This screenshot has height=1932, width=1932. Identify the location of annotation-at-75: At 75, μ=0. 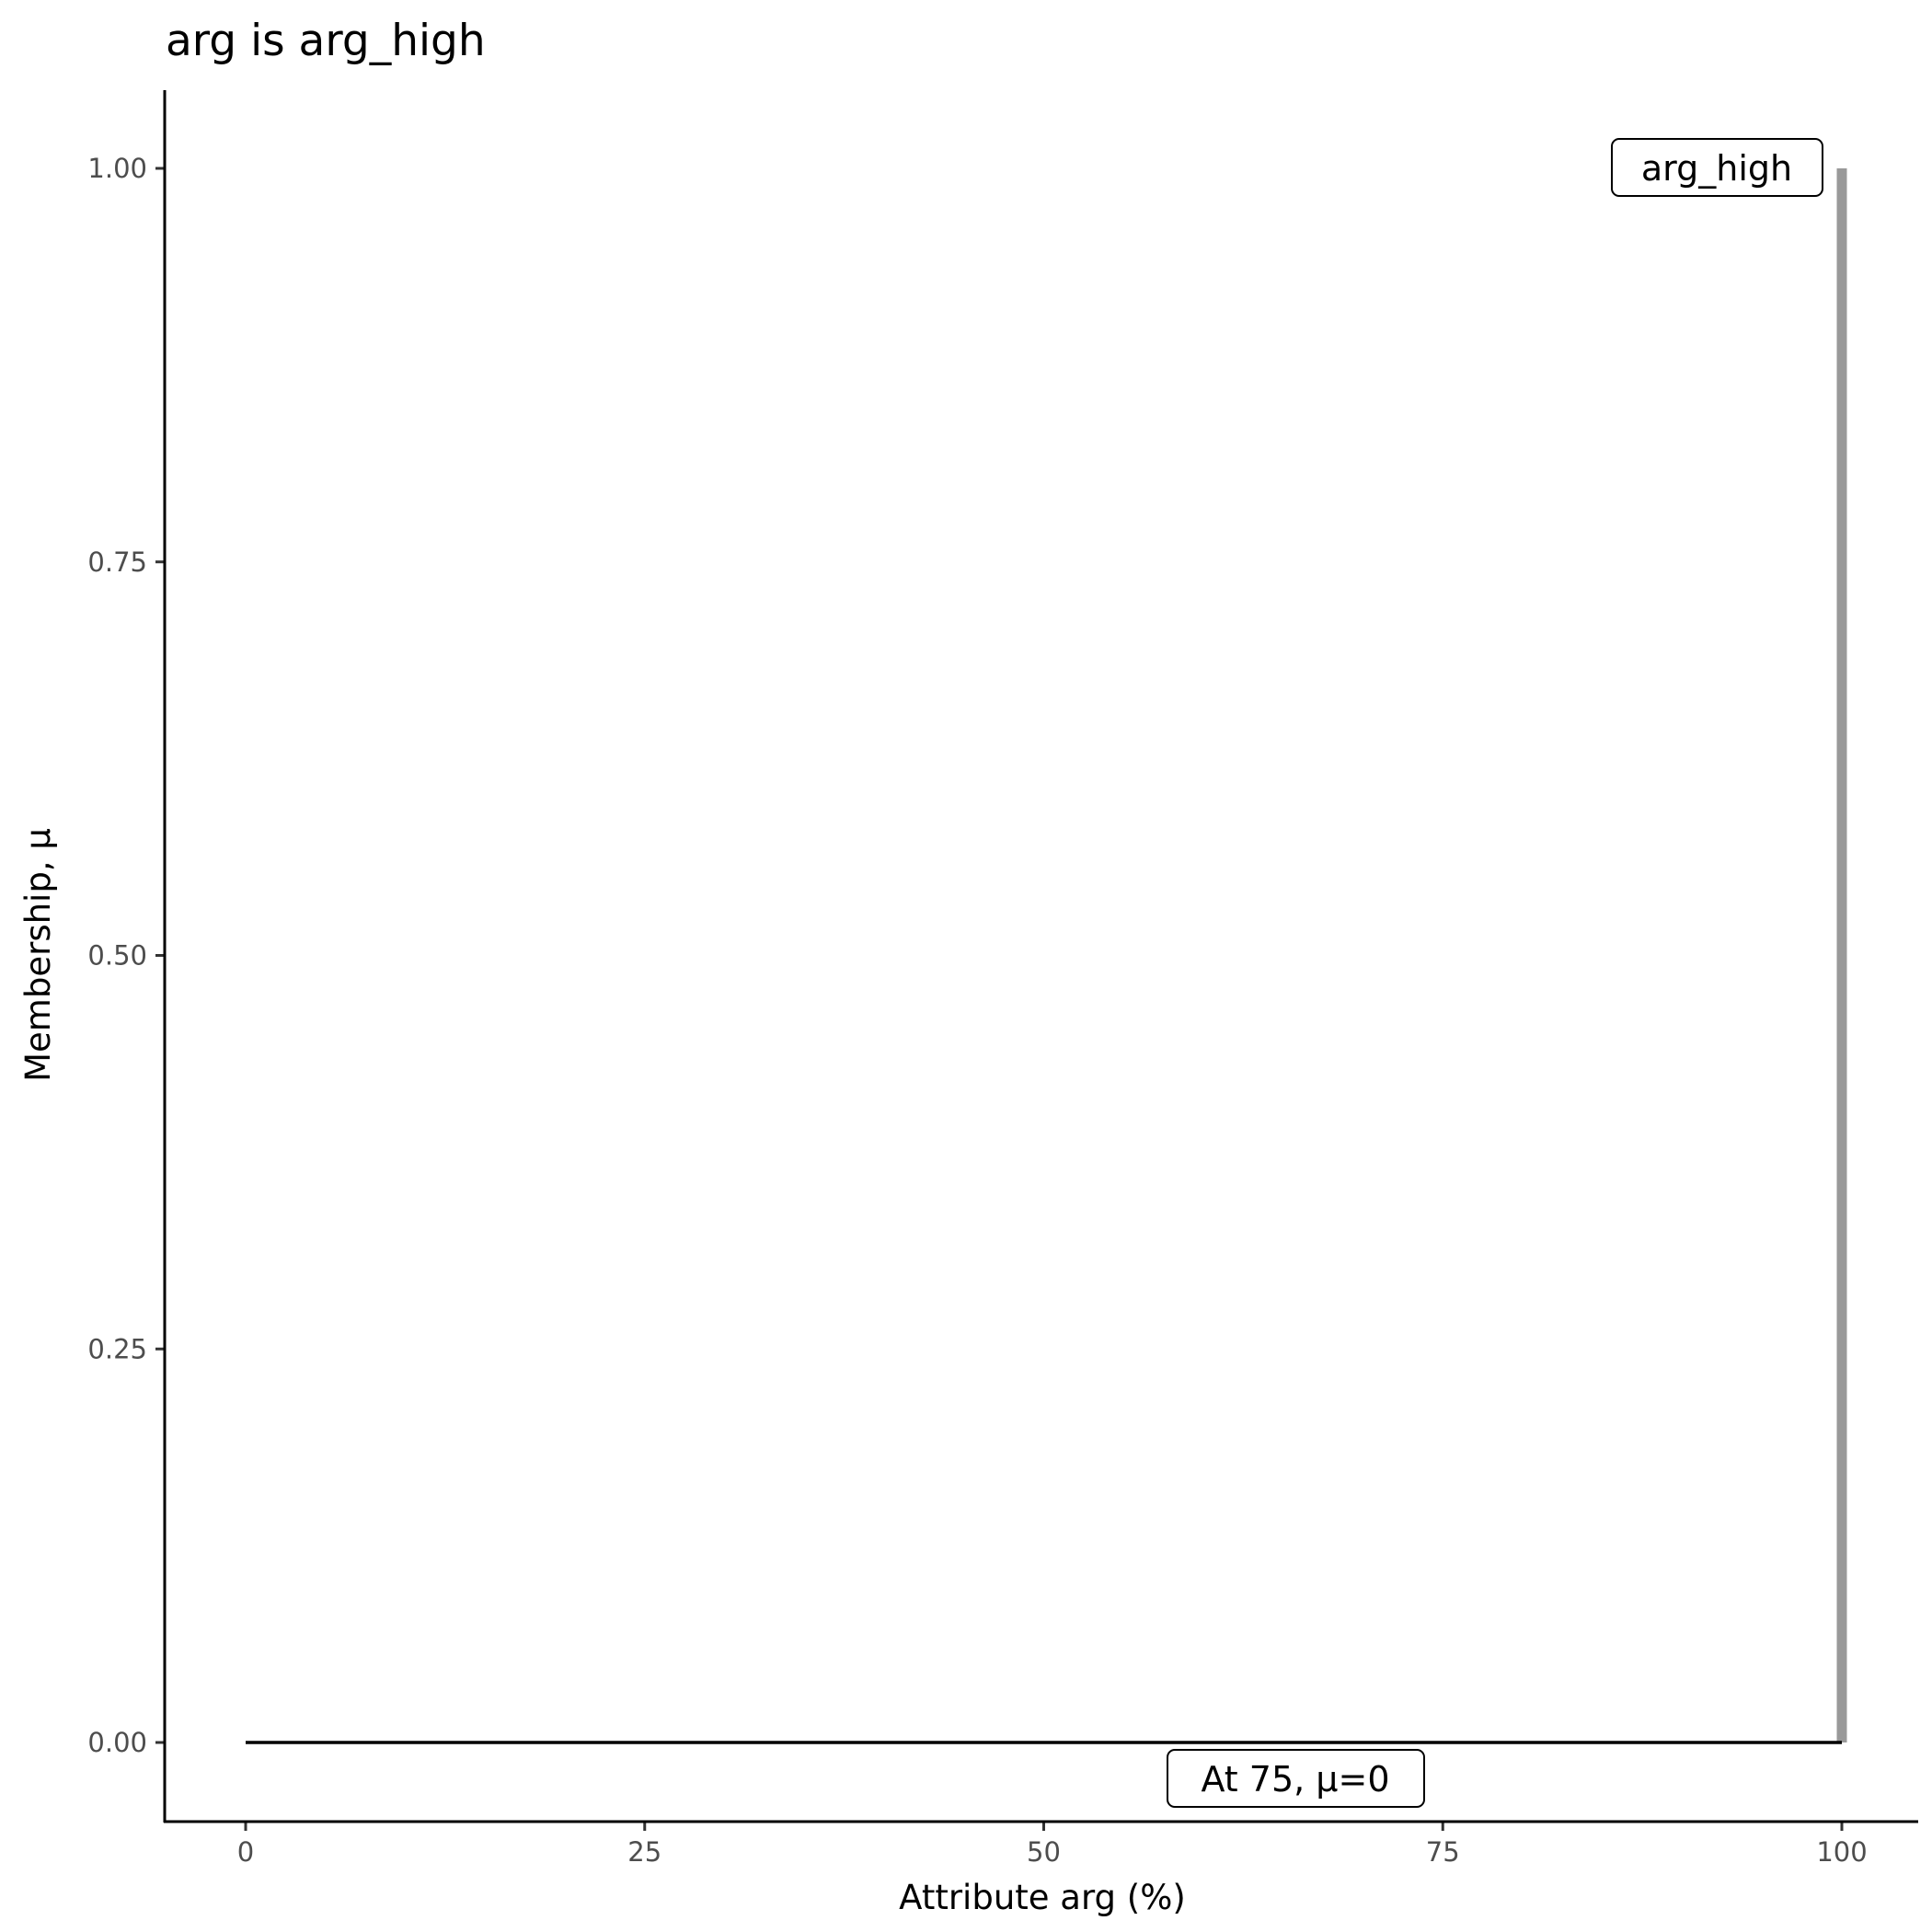
(1296, 1778).